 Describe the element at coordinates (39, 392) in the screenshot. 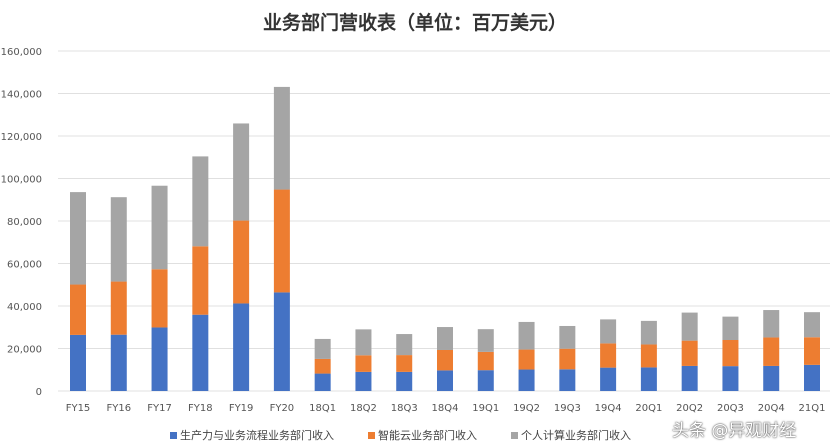

I see `y-tick-label: 0` at that location.